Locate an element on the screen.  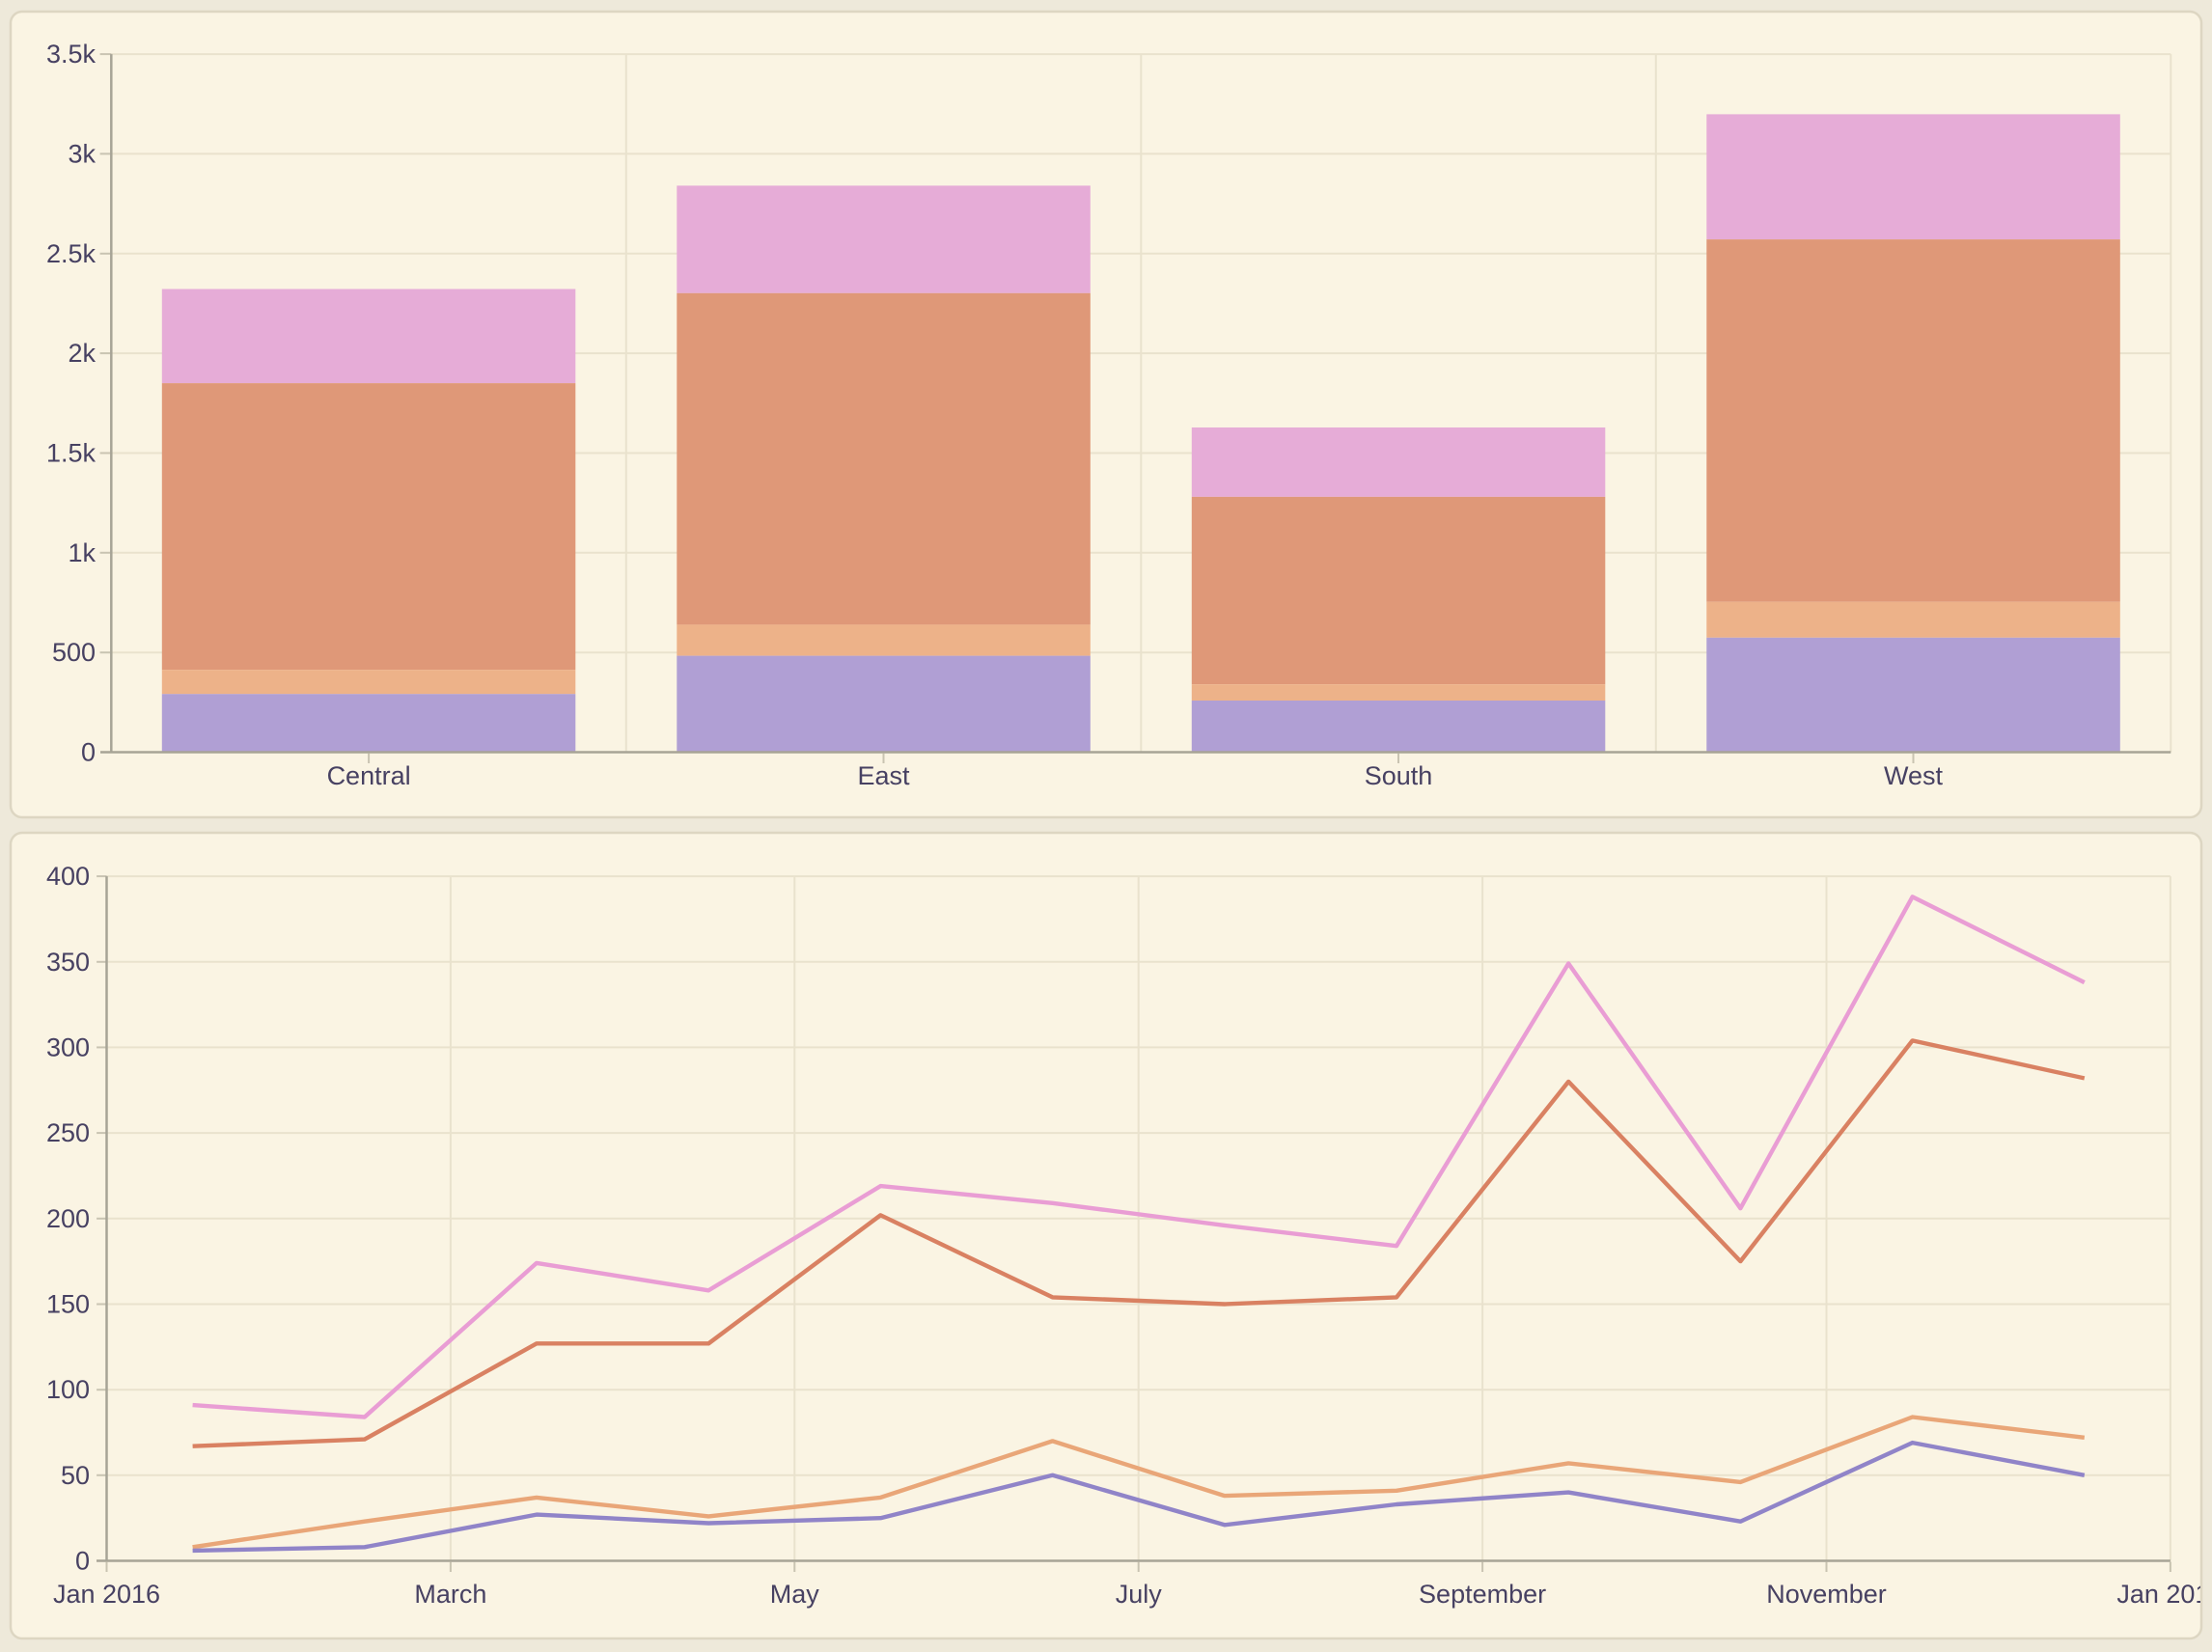
svg-text: 250 is located at coordinates (68, 1132).